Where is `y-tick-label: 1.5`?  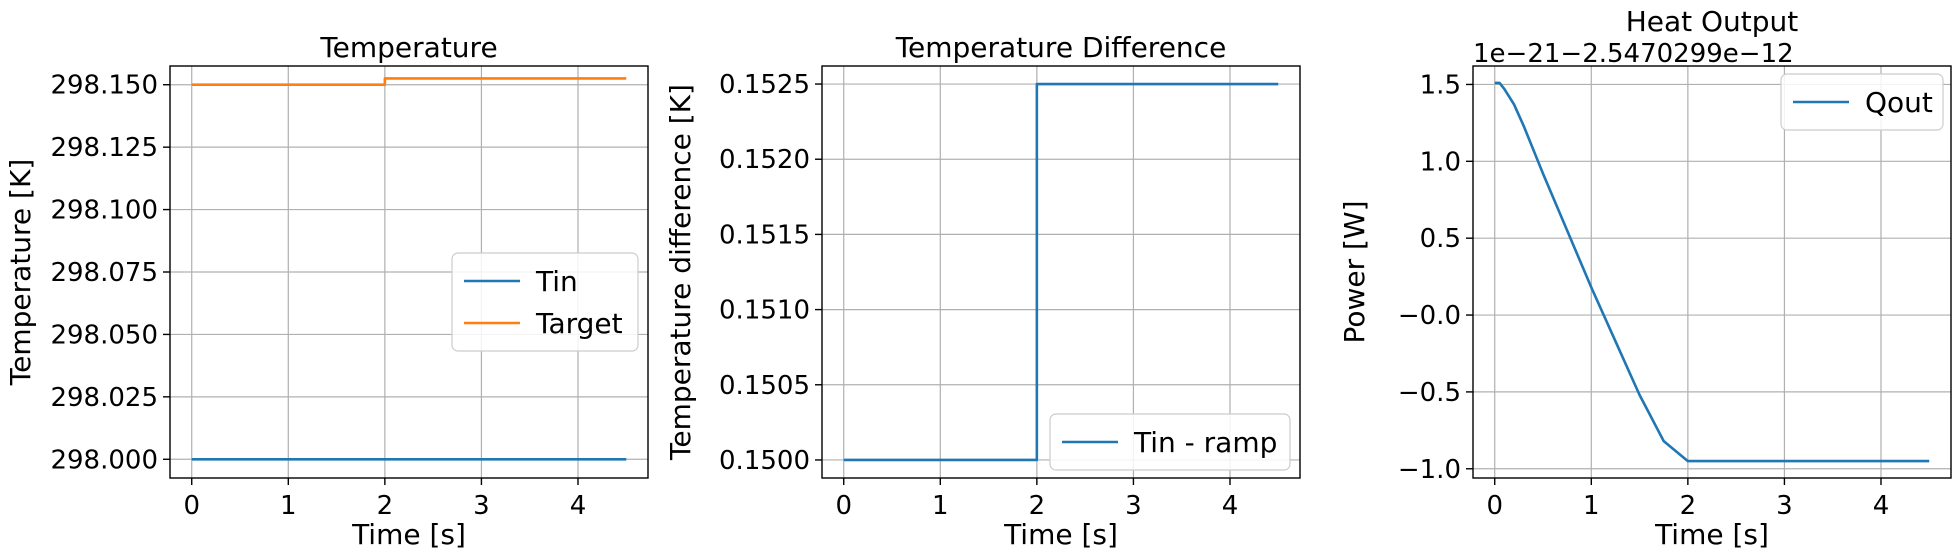
y-tick-label: 1.5 is located at coordinates (1440, 85).